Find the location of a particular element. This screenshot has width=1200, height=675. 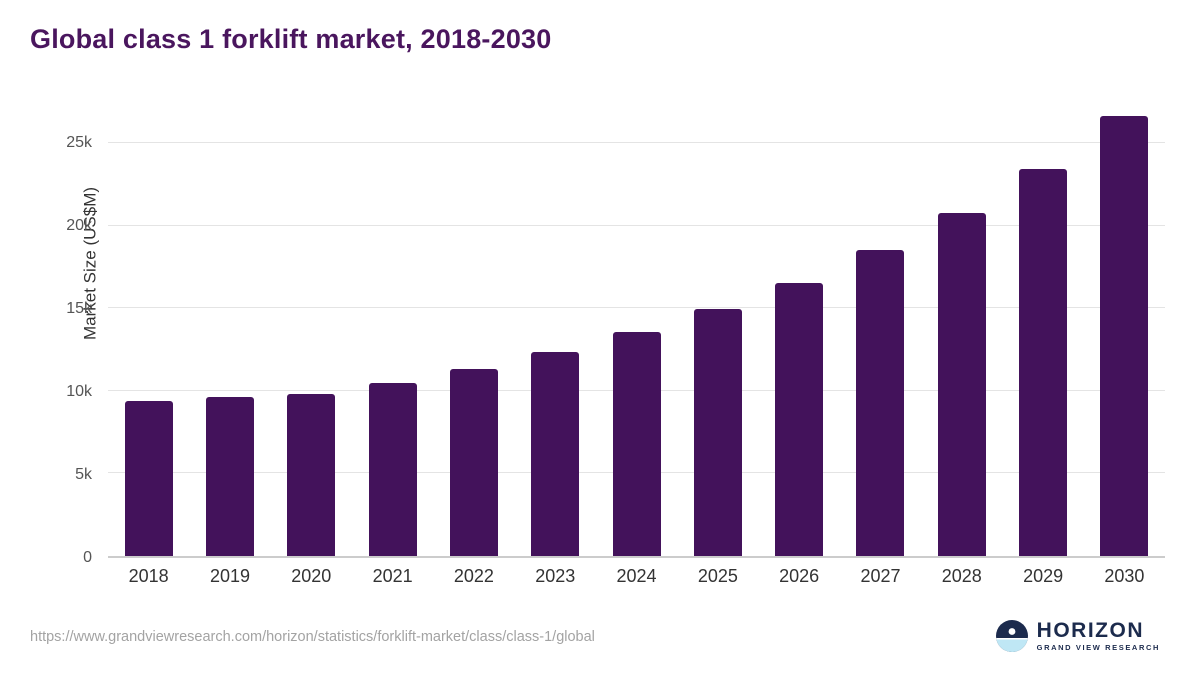

bar-2027 is located at coordinates (880, 403).